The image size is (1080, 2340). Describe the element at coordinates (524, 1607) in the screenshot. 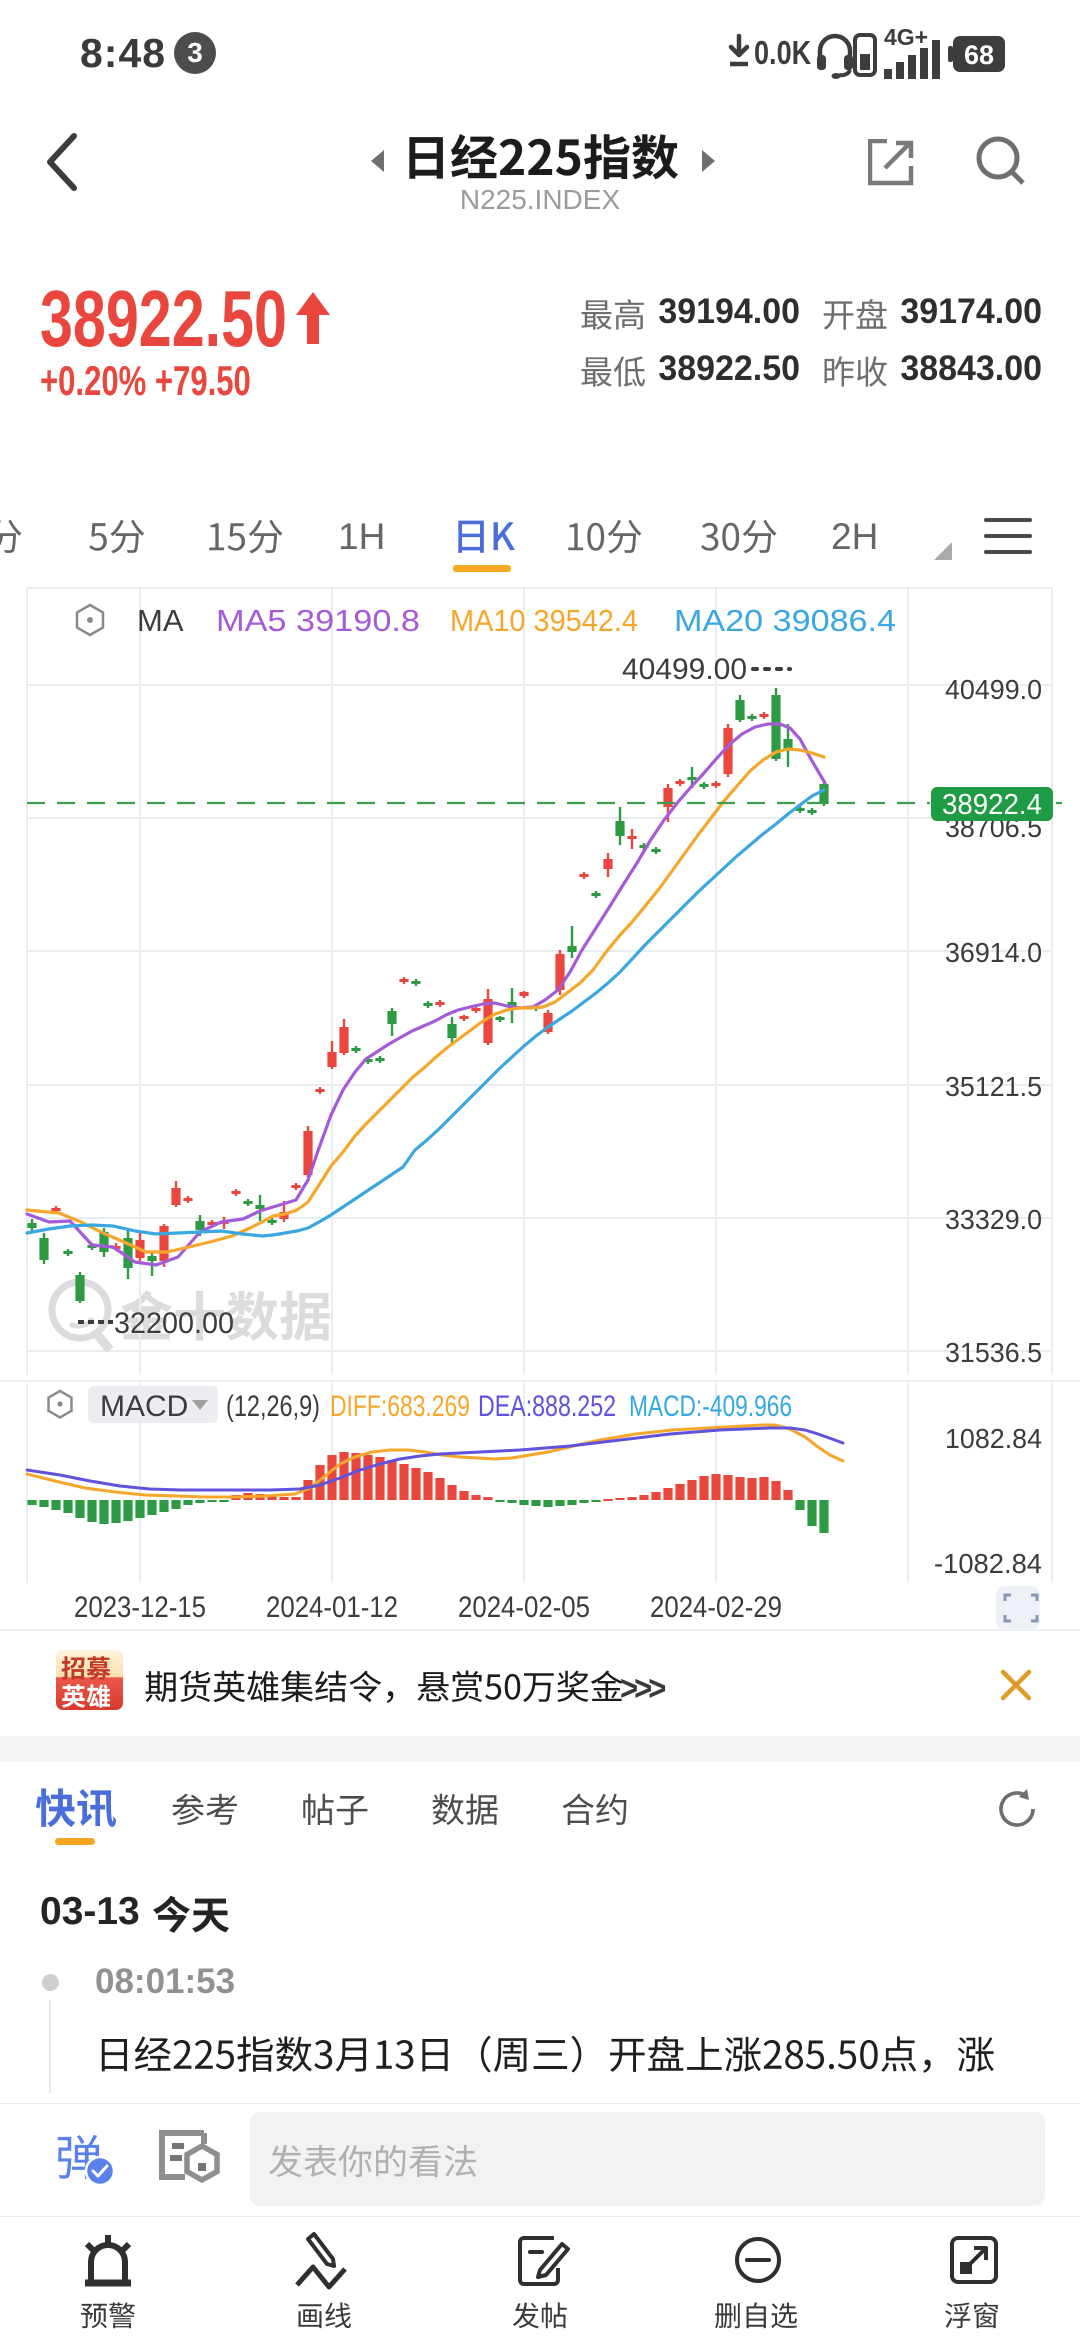

I see `svg-text: 2024-02-05` at that location.